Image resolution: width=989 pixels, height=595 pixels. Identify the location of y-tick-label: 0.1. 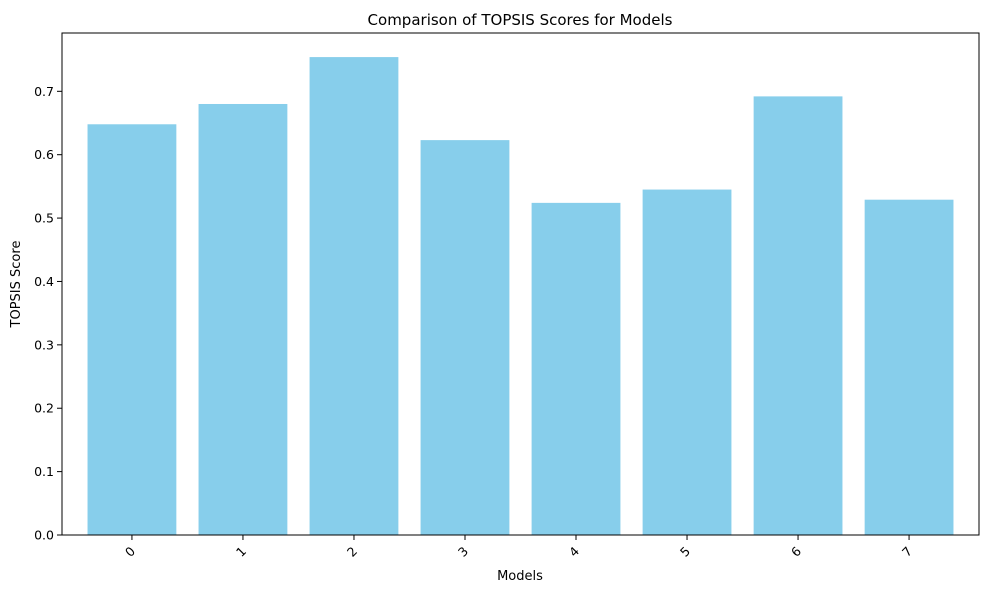
(44, 471).